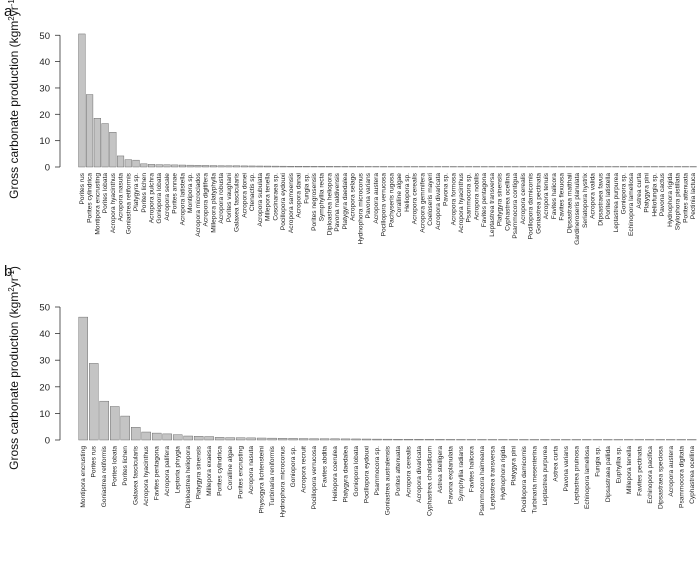  What do you see at coordinates (476, 196) in the screenshot?
I see `category-label: Acropora nobilis` at bounding box center [476, 196].